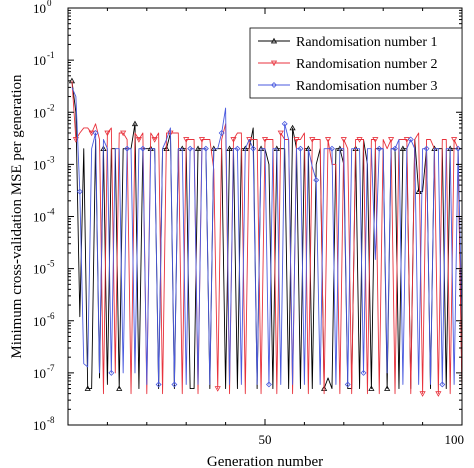 This screenshot has width=474, height=468. I want to click on x-axis-title: Generation number, so click(265, 461).